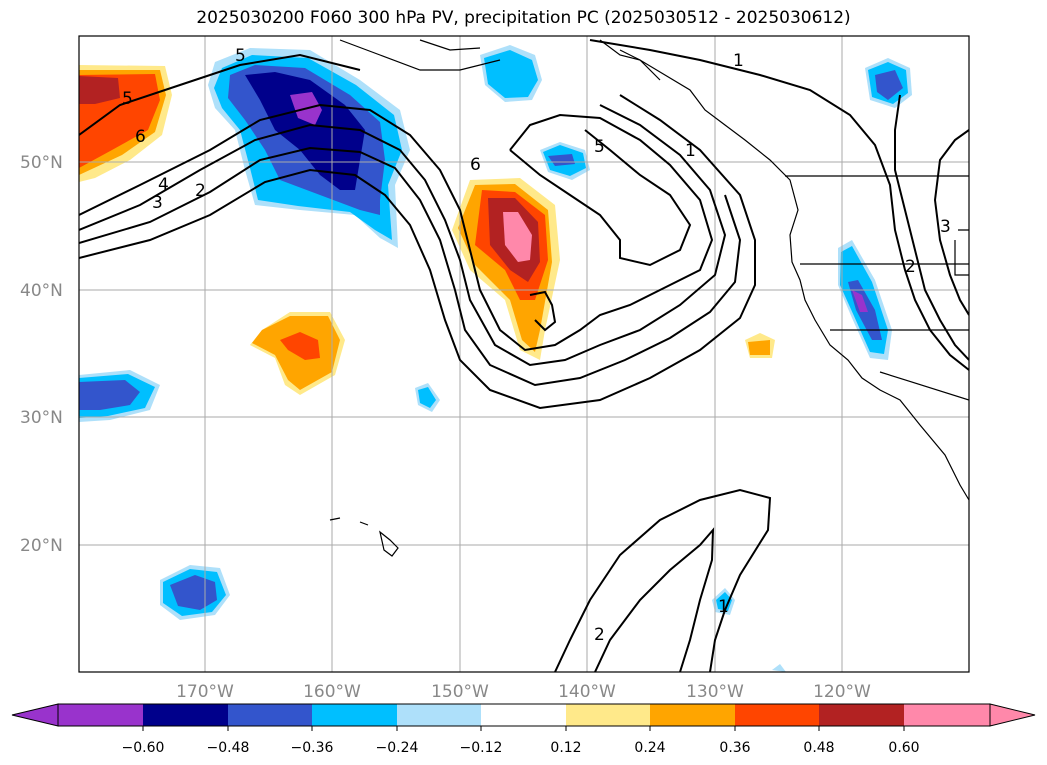 Image resolution: width=1047 pixels, height=765 pixels. I want to click on lat-label: 30°N, so click(41, 418).